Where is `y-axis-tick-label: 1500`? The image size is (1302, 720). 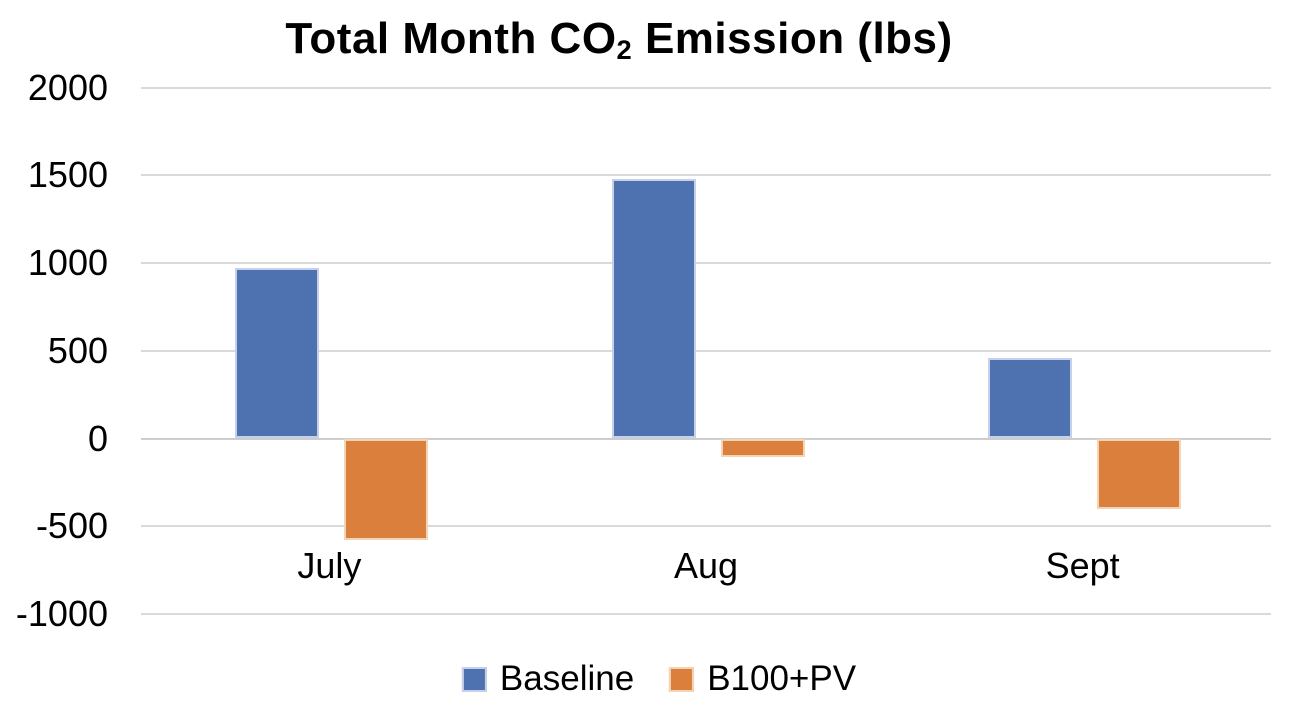
y-axis-tick-label: 1500 is located at coordinates (67, 175).